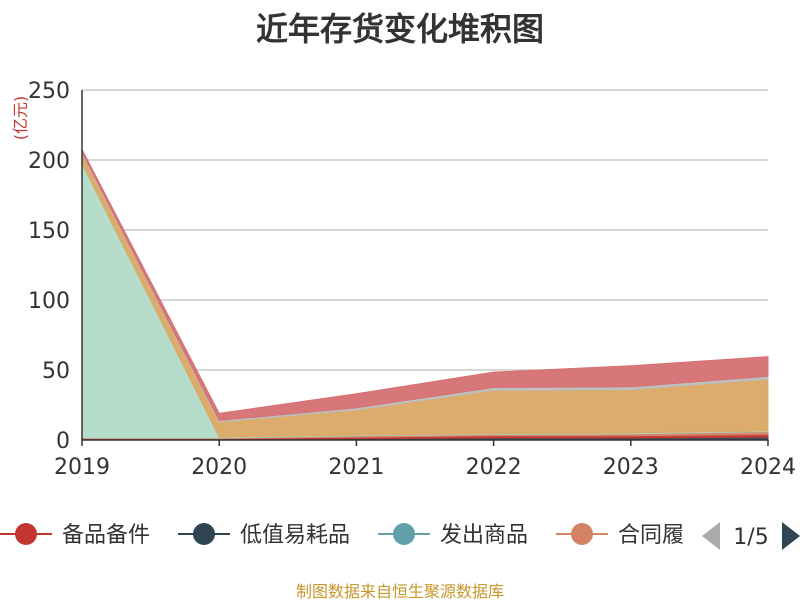  I want to click on legend-page-indicator: 1/5, so click(750, 537).